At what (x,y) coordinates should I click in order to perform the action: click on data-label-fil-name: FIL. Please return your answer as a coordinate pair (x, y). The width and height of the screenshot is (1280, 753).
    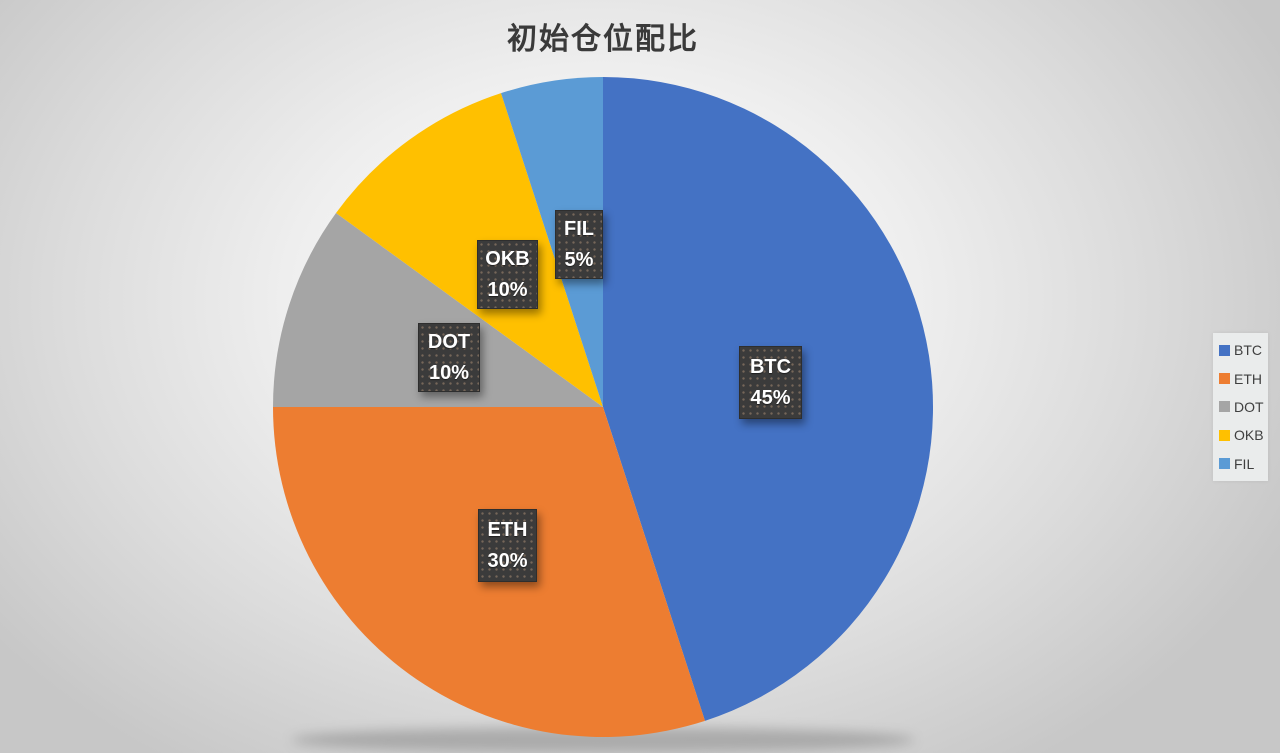
    Looking at the image, I should click on (579, 228).